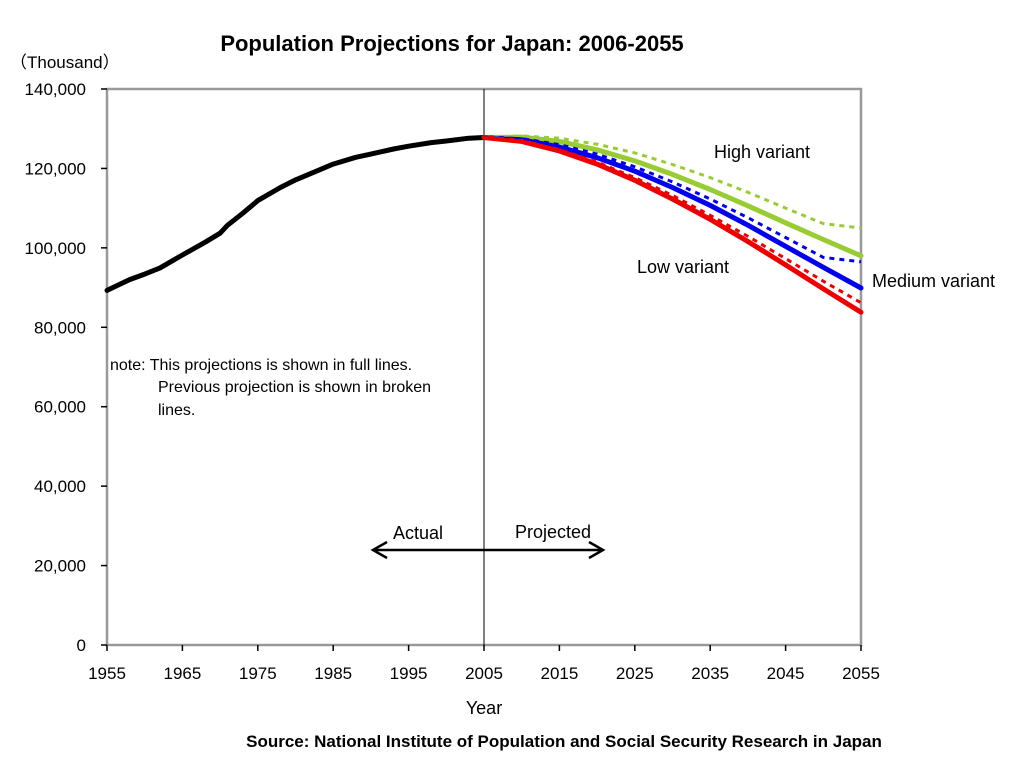  I want to click on previous-high-variant-line, so click(672, 182).